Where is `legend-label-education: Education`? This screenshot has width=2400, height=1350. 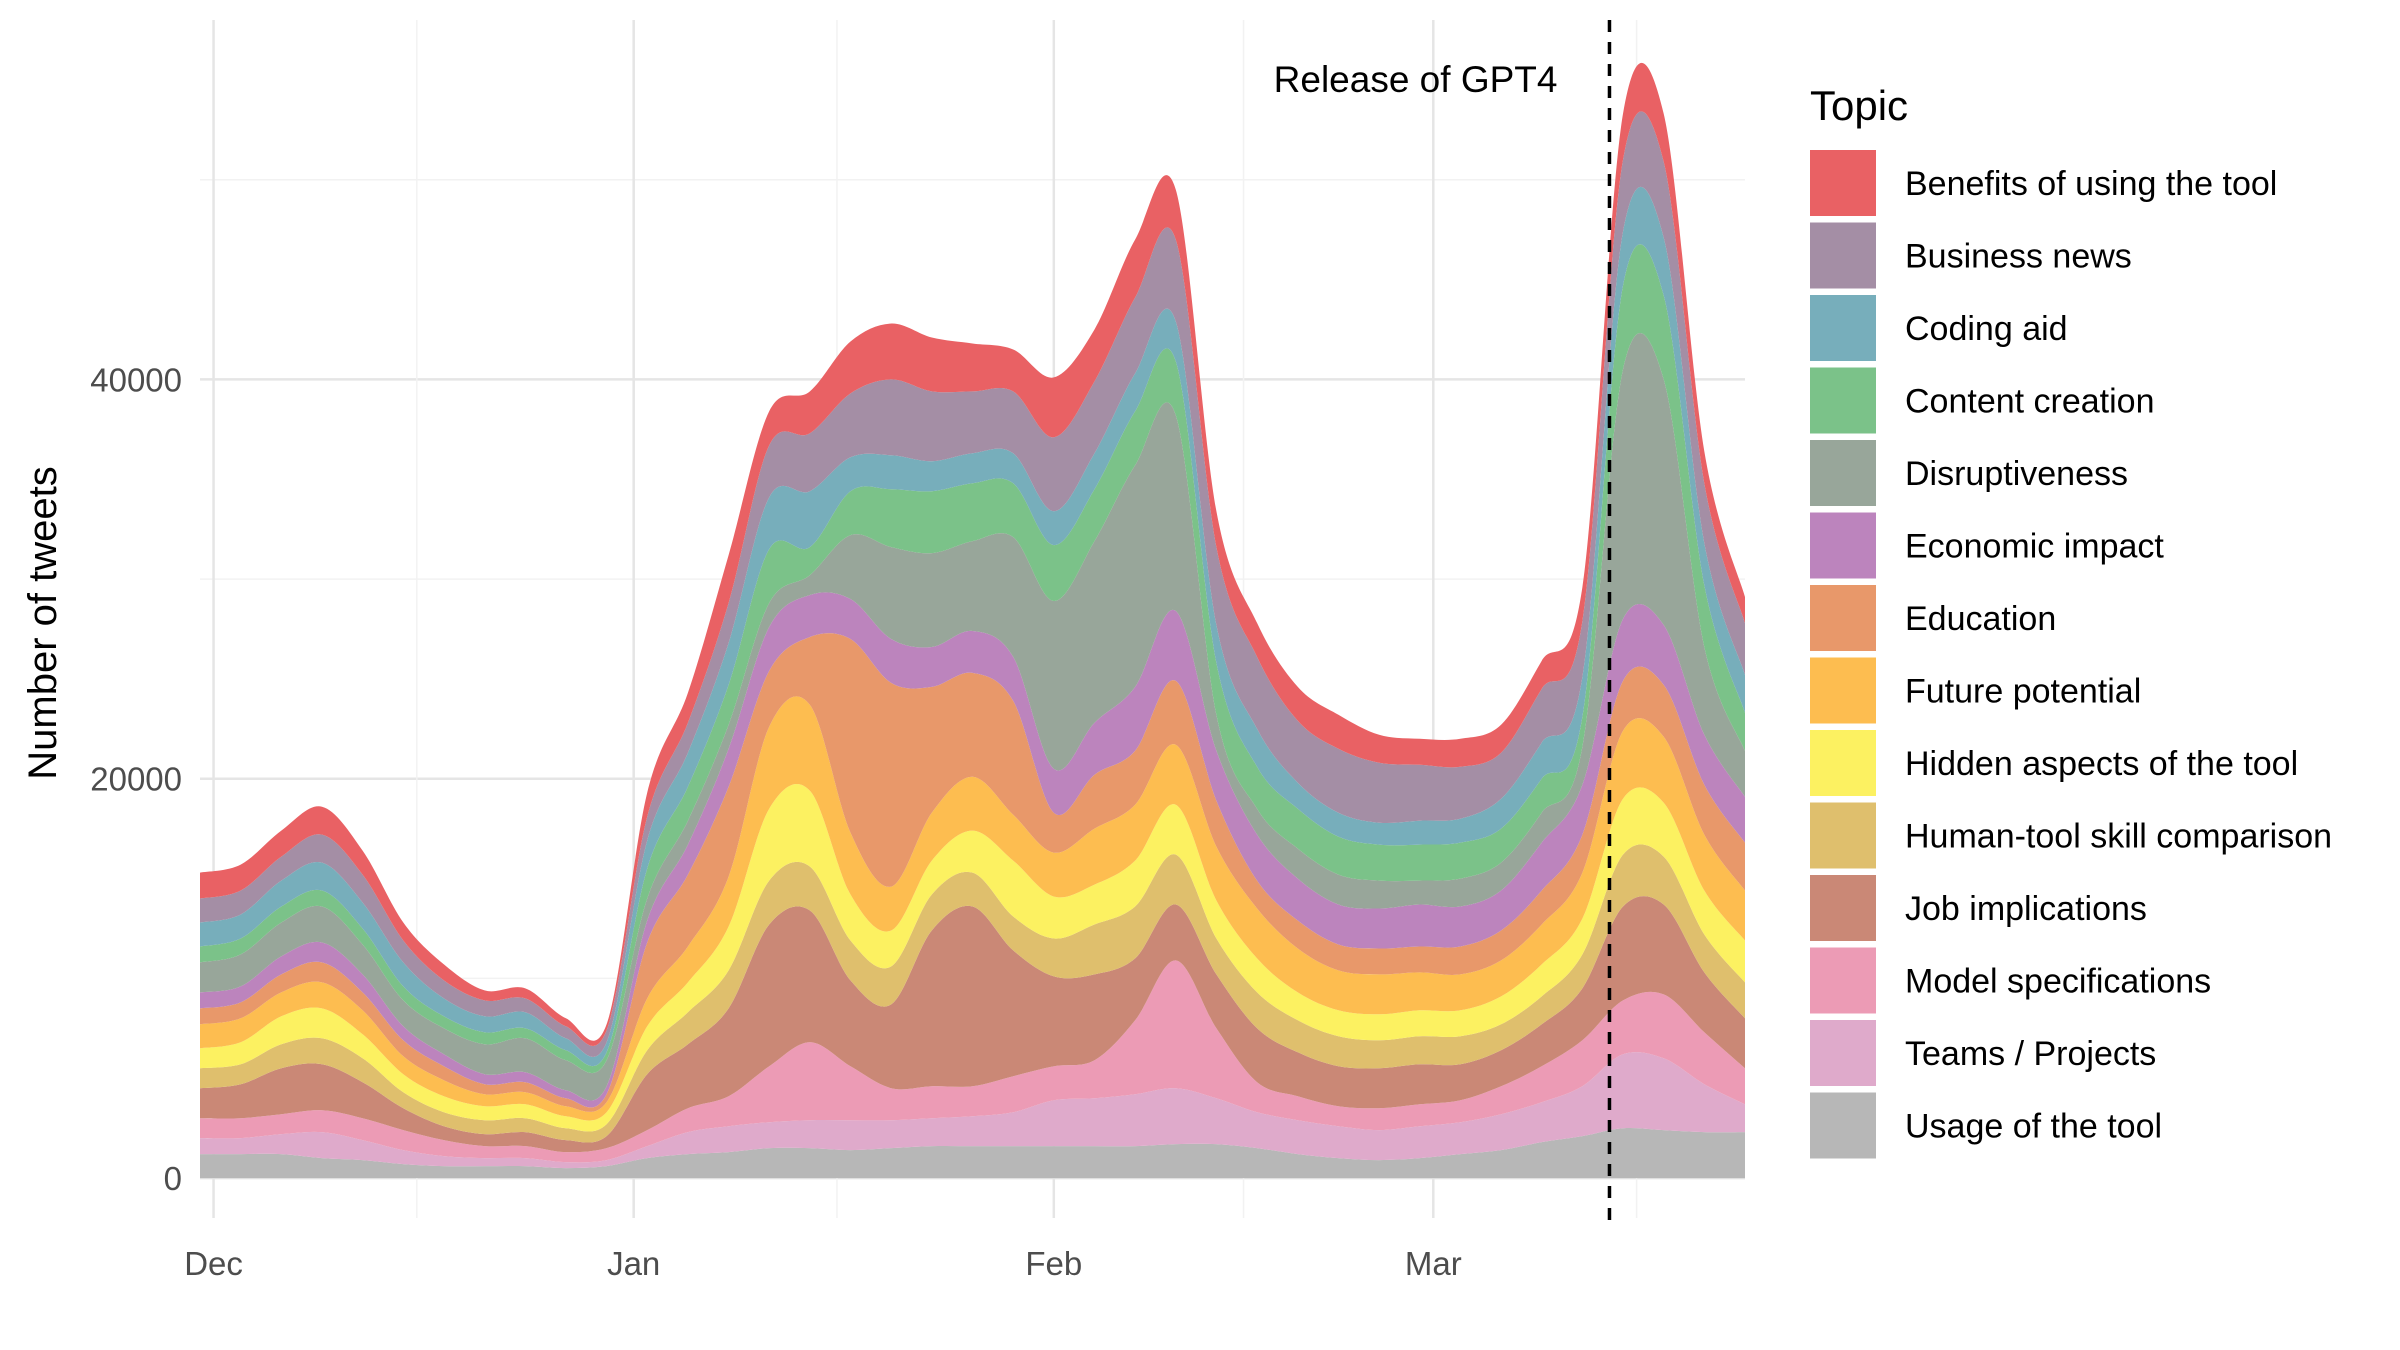
legend-label-education: Education is located at coordinates (1980, 619).